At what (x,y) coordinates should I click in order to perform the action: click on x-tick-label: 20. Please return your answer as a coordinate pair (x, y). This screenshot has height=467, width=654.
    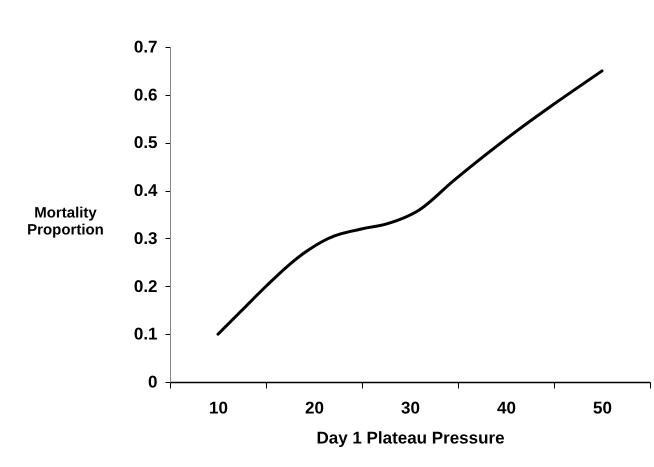
    Looking at the image, I should click on (314, 408).